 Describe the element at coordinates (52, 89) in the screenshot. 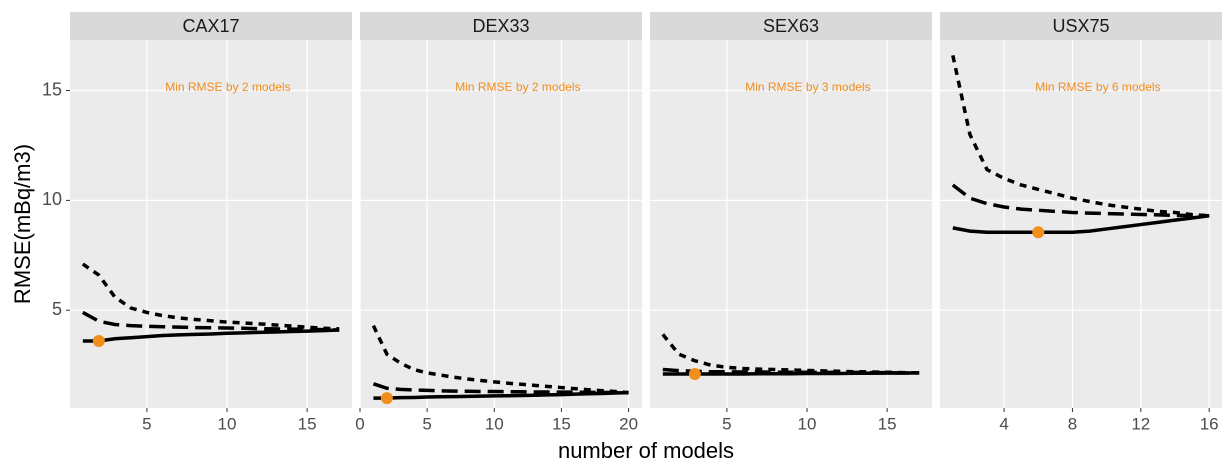

I see `y-tick-label: 15` at that location.